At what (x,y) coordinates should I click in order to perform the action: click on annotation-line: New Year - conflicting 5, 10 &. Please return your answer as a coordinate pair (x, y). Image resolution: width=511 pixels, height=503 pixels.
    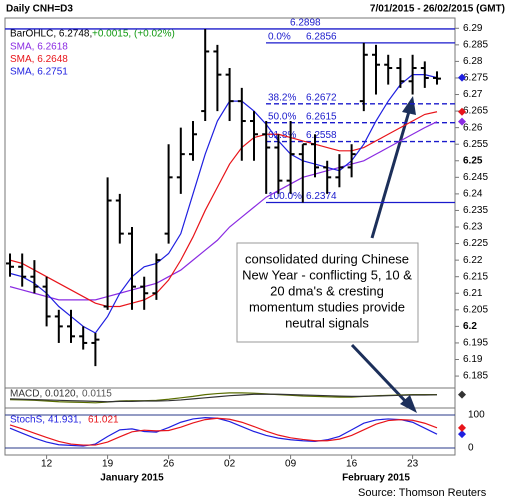
    Looking at the image, I should click on (327, 274).